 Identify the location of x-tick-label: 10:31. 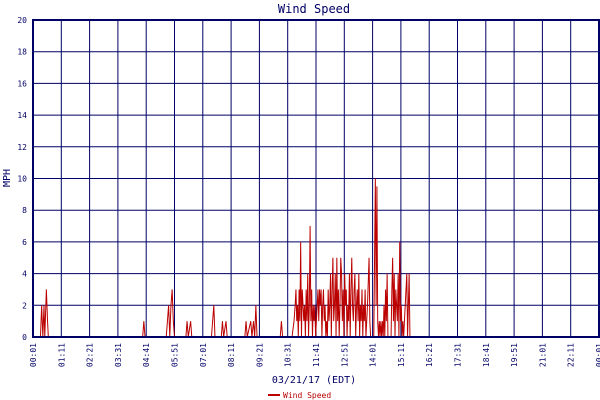
(288, 355).